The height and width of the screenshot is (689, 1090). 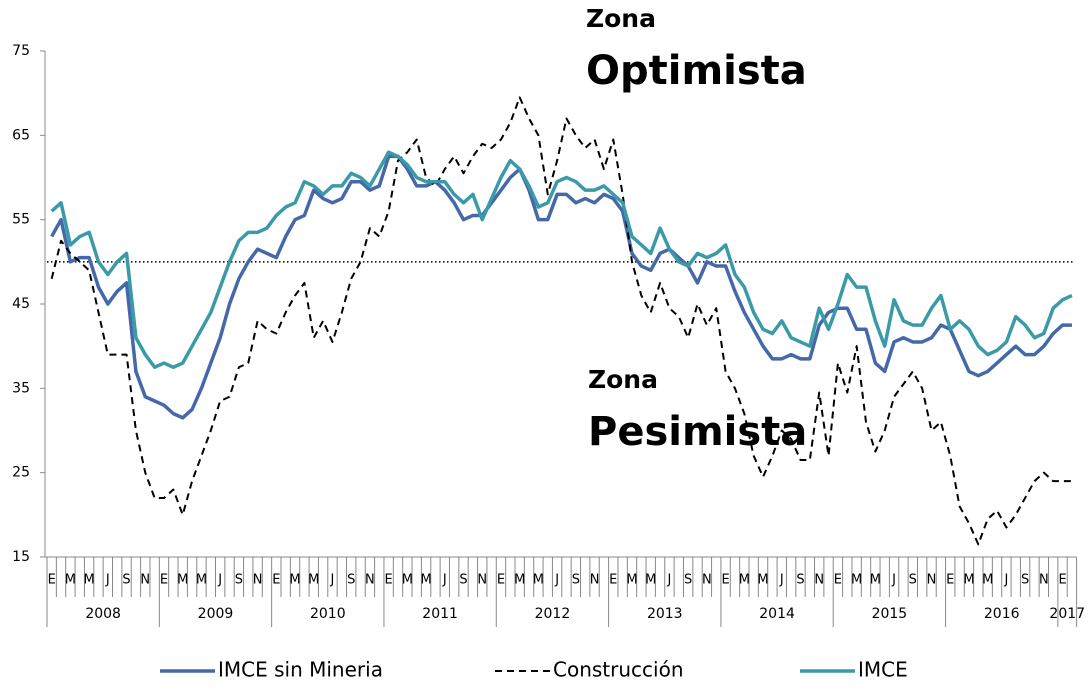 What do you see at coordinates (890, 614) in the screenshot?
I see `year-label: 2015` at bounding box center [890, 614].